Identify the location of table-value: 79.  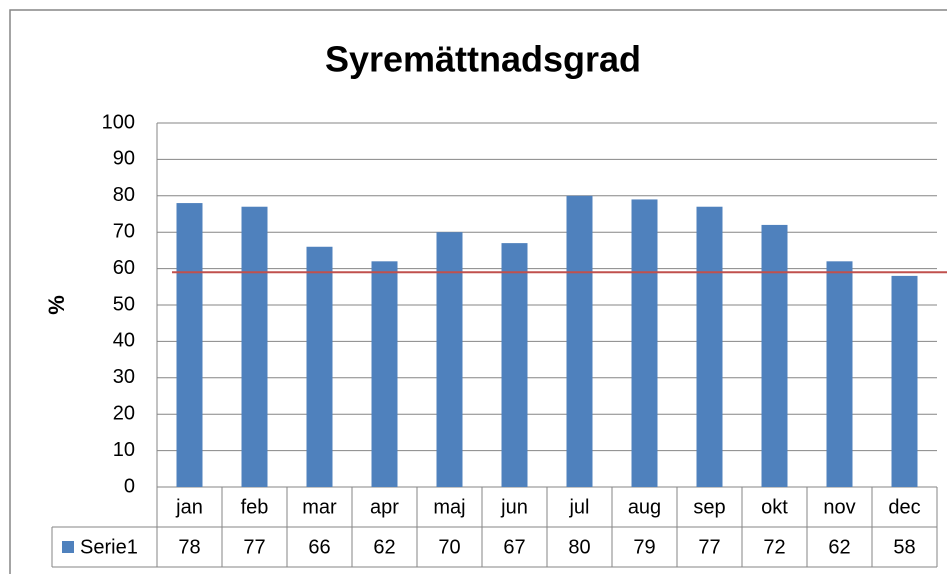
(644, 547).